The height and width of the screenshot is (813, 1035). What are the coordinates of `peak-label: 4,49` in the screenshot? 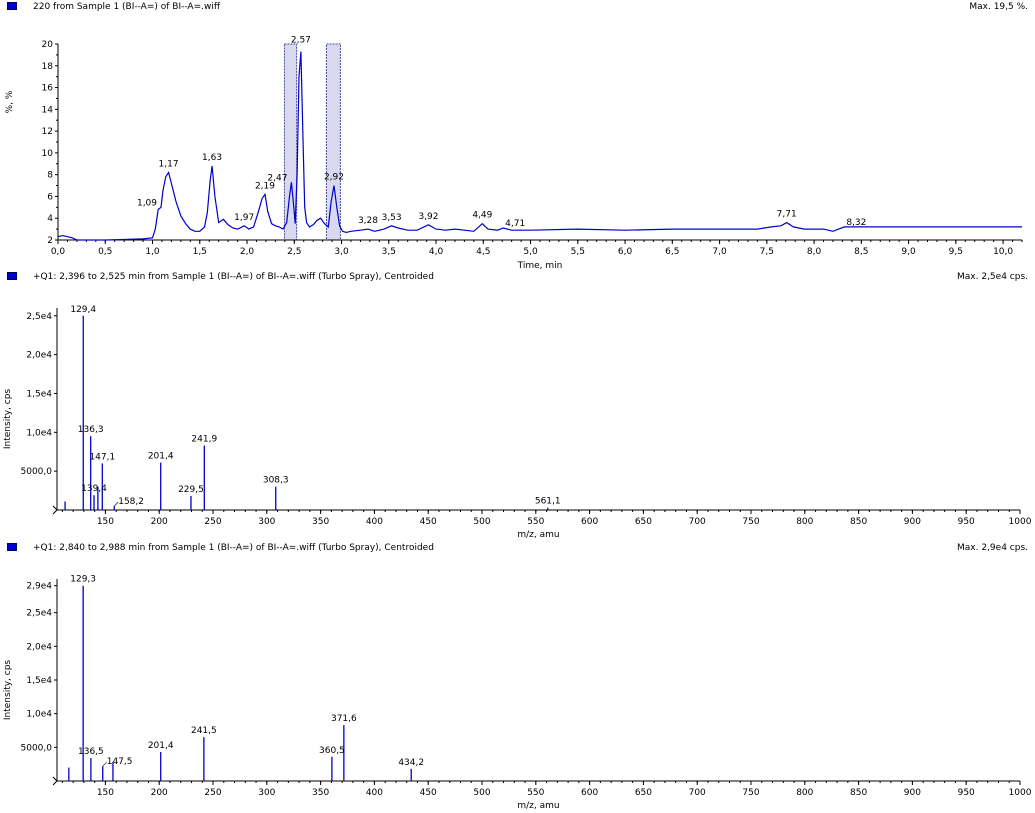 It's located at (482, 216).